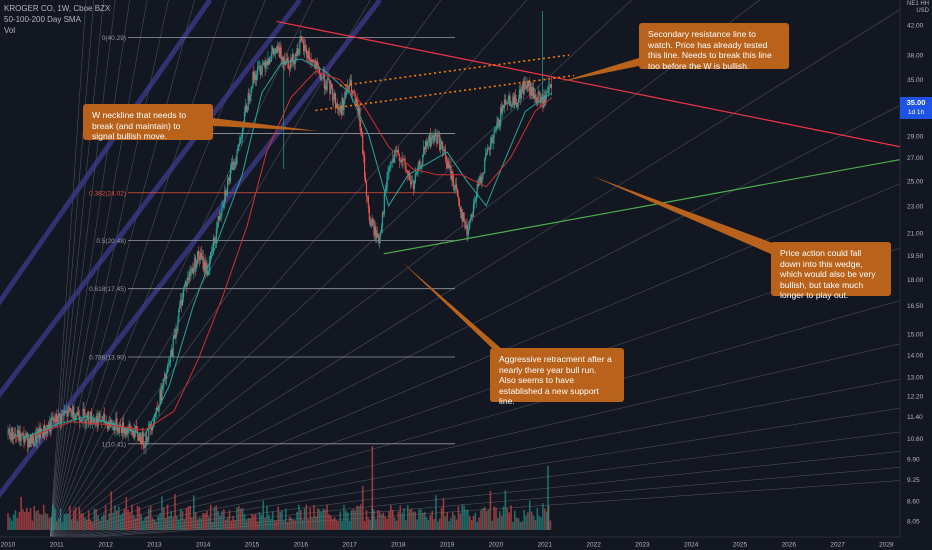  Describe the element at coordinates (740, 545) in the screenshot. I see `time-tick-label: 2025` at that location.